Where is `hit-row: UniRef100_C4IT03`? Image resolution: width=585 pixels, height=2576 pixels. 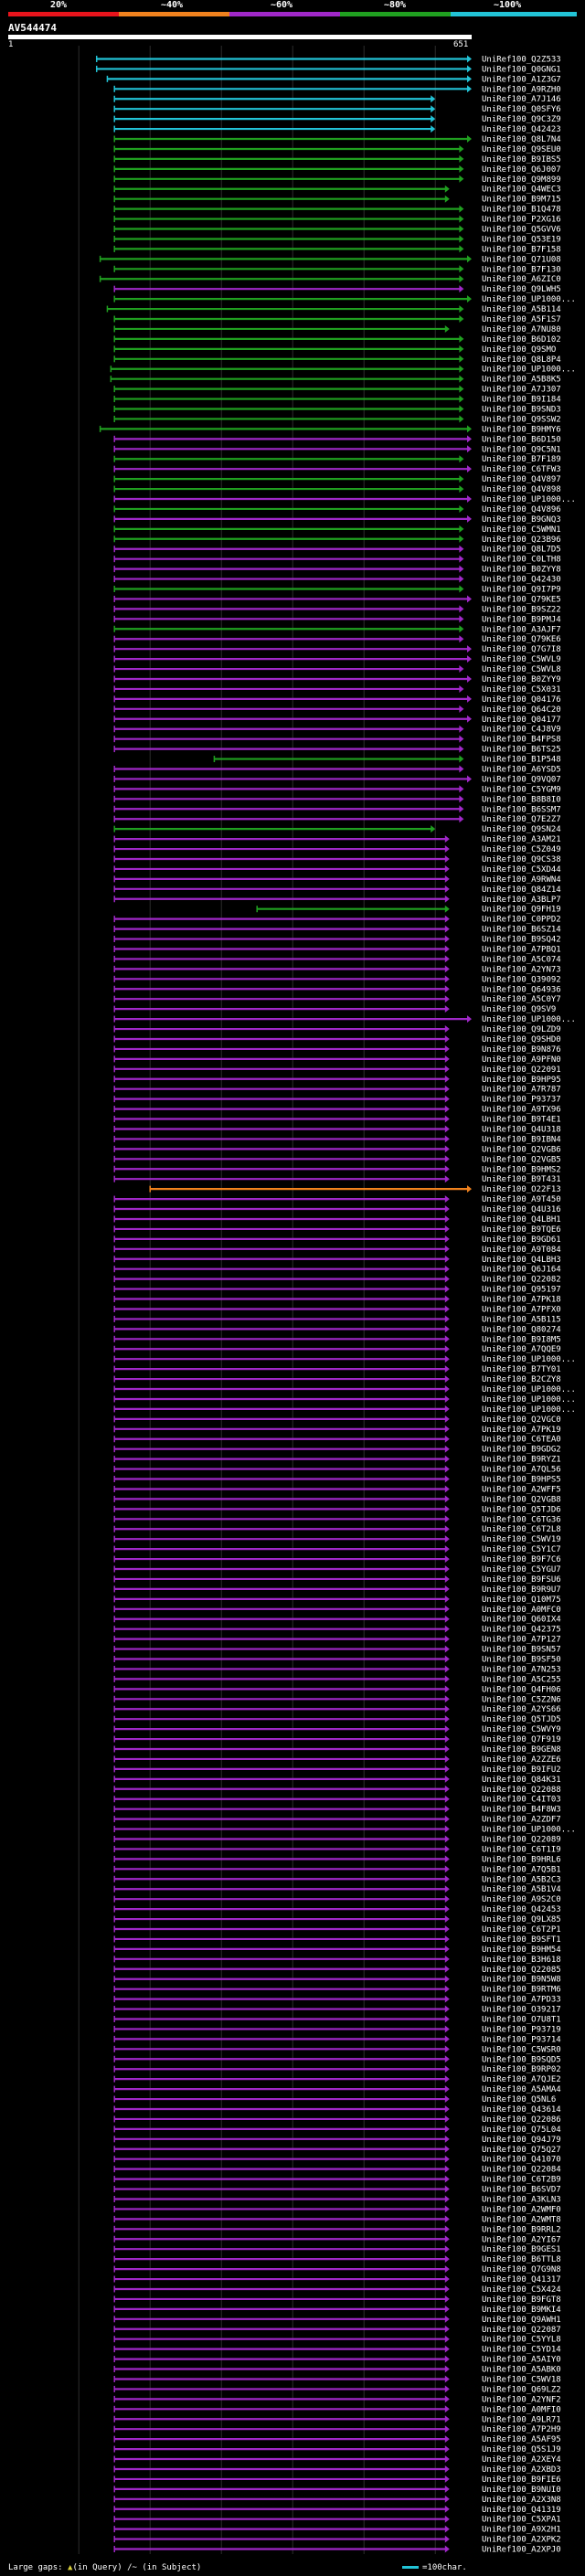 hit-row: UniRef100_C4IT03 is located at coordinates (337, 1800).